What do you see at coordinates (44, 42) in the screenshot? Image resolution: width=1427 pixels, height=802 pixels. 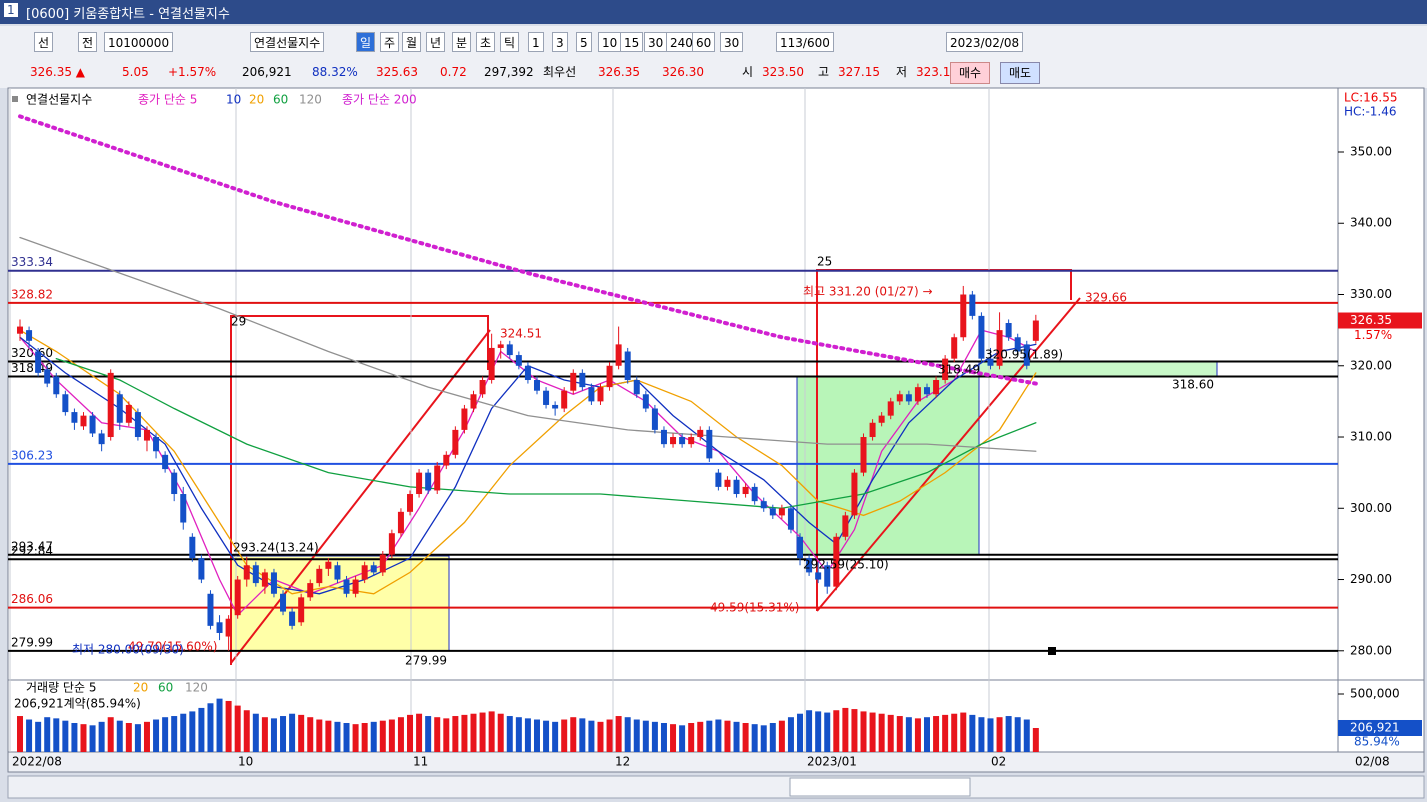 I see `toolbar-button: 선` at bounding box center [44, 42].